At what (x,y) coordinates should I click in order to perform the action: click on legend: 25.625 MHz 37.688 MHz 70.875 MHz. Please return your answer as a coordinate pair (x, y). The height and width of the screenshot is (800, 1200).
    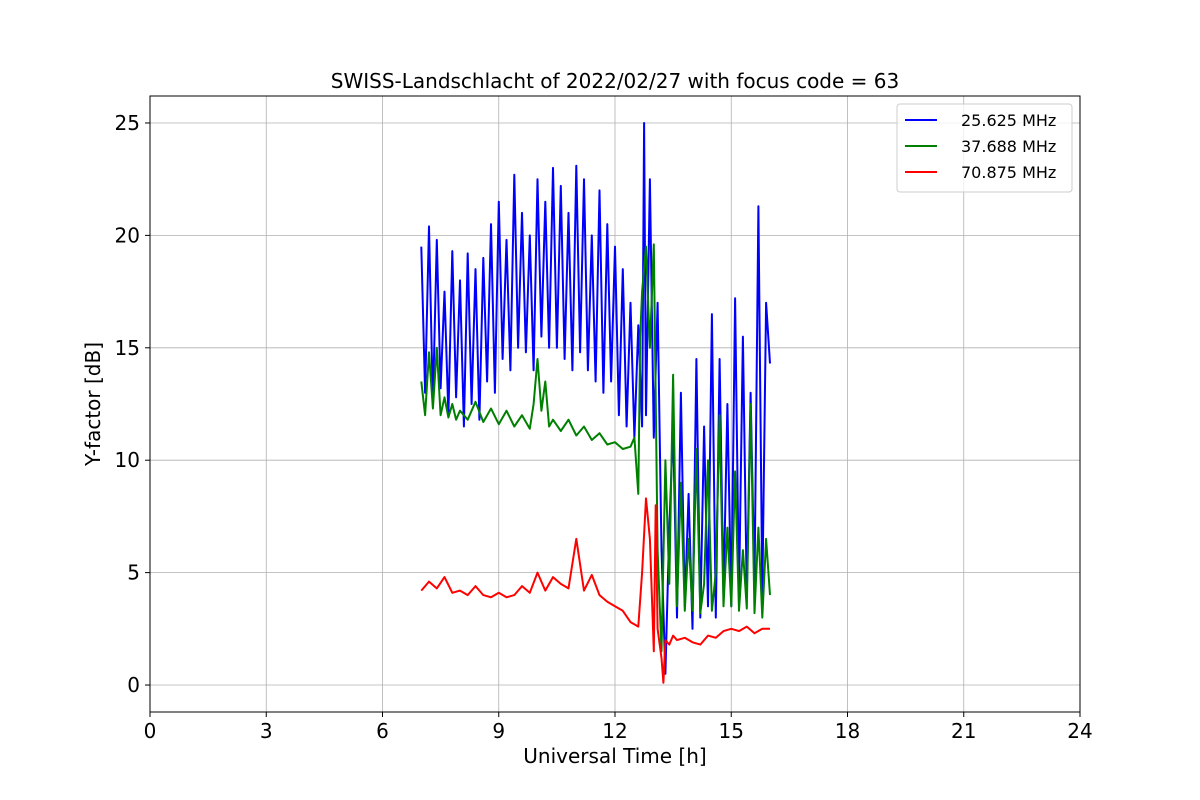
    Looking at the image, I should click on (984, 148).